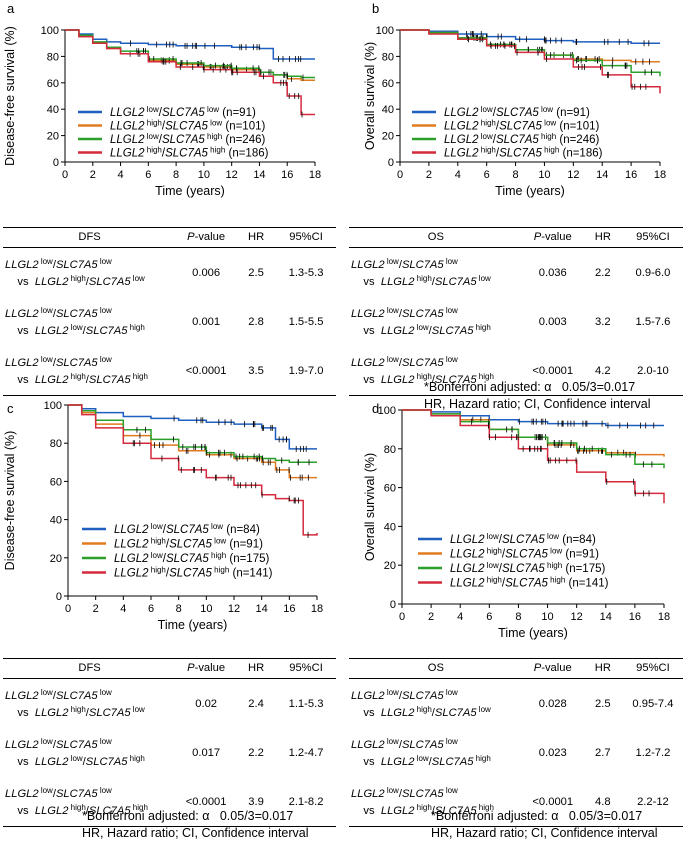  I want to click on y-tick-label: 80, so click(53, 57).